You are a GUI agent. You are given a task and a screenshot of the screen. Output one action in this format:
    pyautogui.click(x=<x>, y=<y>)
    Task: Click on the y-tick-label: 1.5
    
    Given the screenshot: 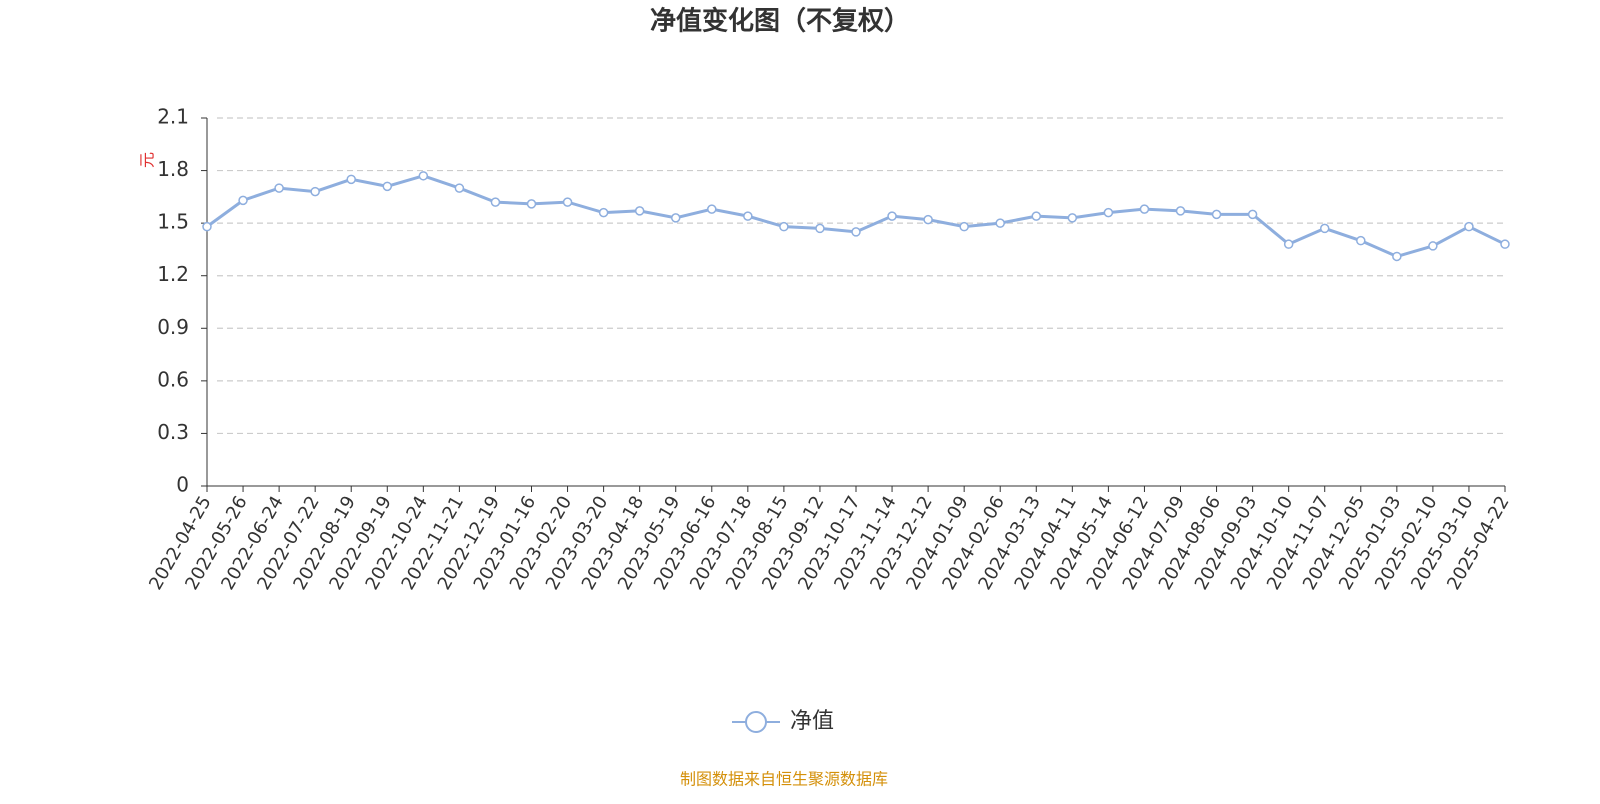 What is the action you would take?
    pyautogui.click(x=173, y=222)
    